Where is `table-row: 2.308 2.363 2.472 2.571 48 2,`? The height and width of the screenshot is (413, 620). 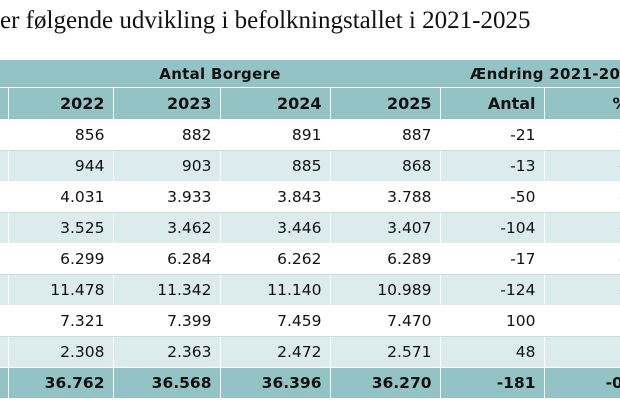
table-row: 2.308 2.363 2.472 2.571 48 2, is located at coordinates (310, 352).